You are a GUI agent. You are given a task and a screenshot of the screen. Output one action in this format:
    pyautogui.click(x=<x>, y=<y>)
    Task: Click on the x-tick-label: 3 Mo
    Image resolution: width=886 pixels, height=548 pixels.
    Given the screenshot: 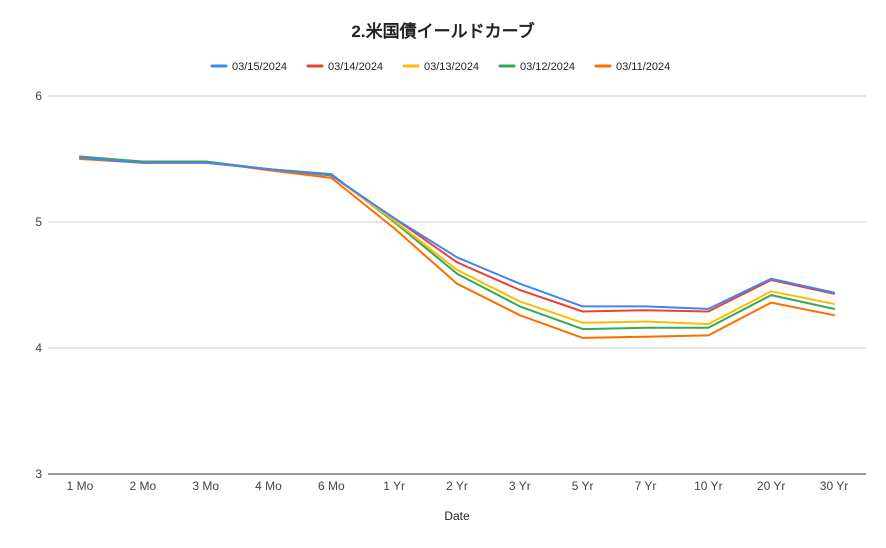 What is the action you would take?
    pyautogui.click(x=205, y=486)
    